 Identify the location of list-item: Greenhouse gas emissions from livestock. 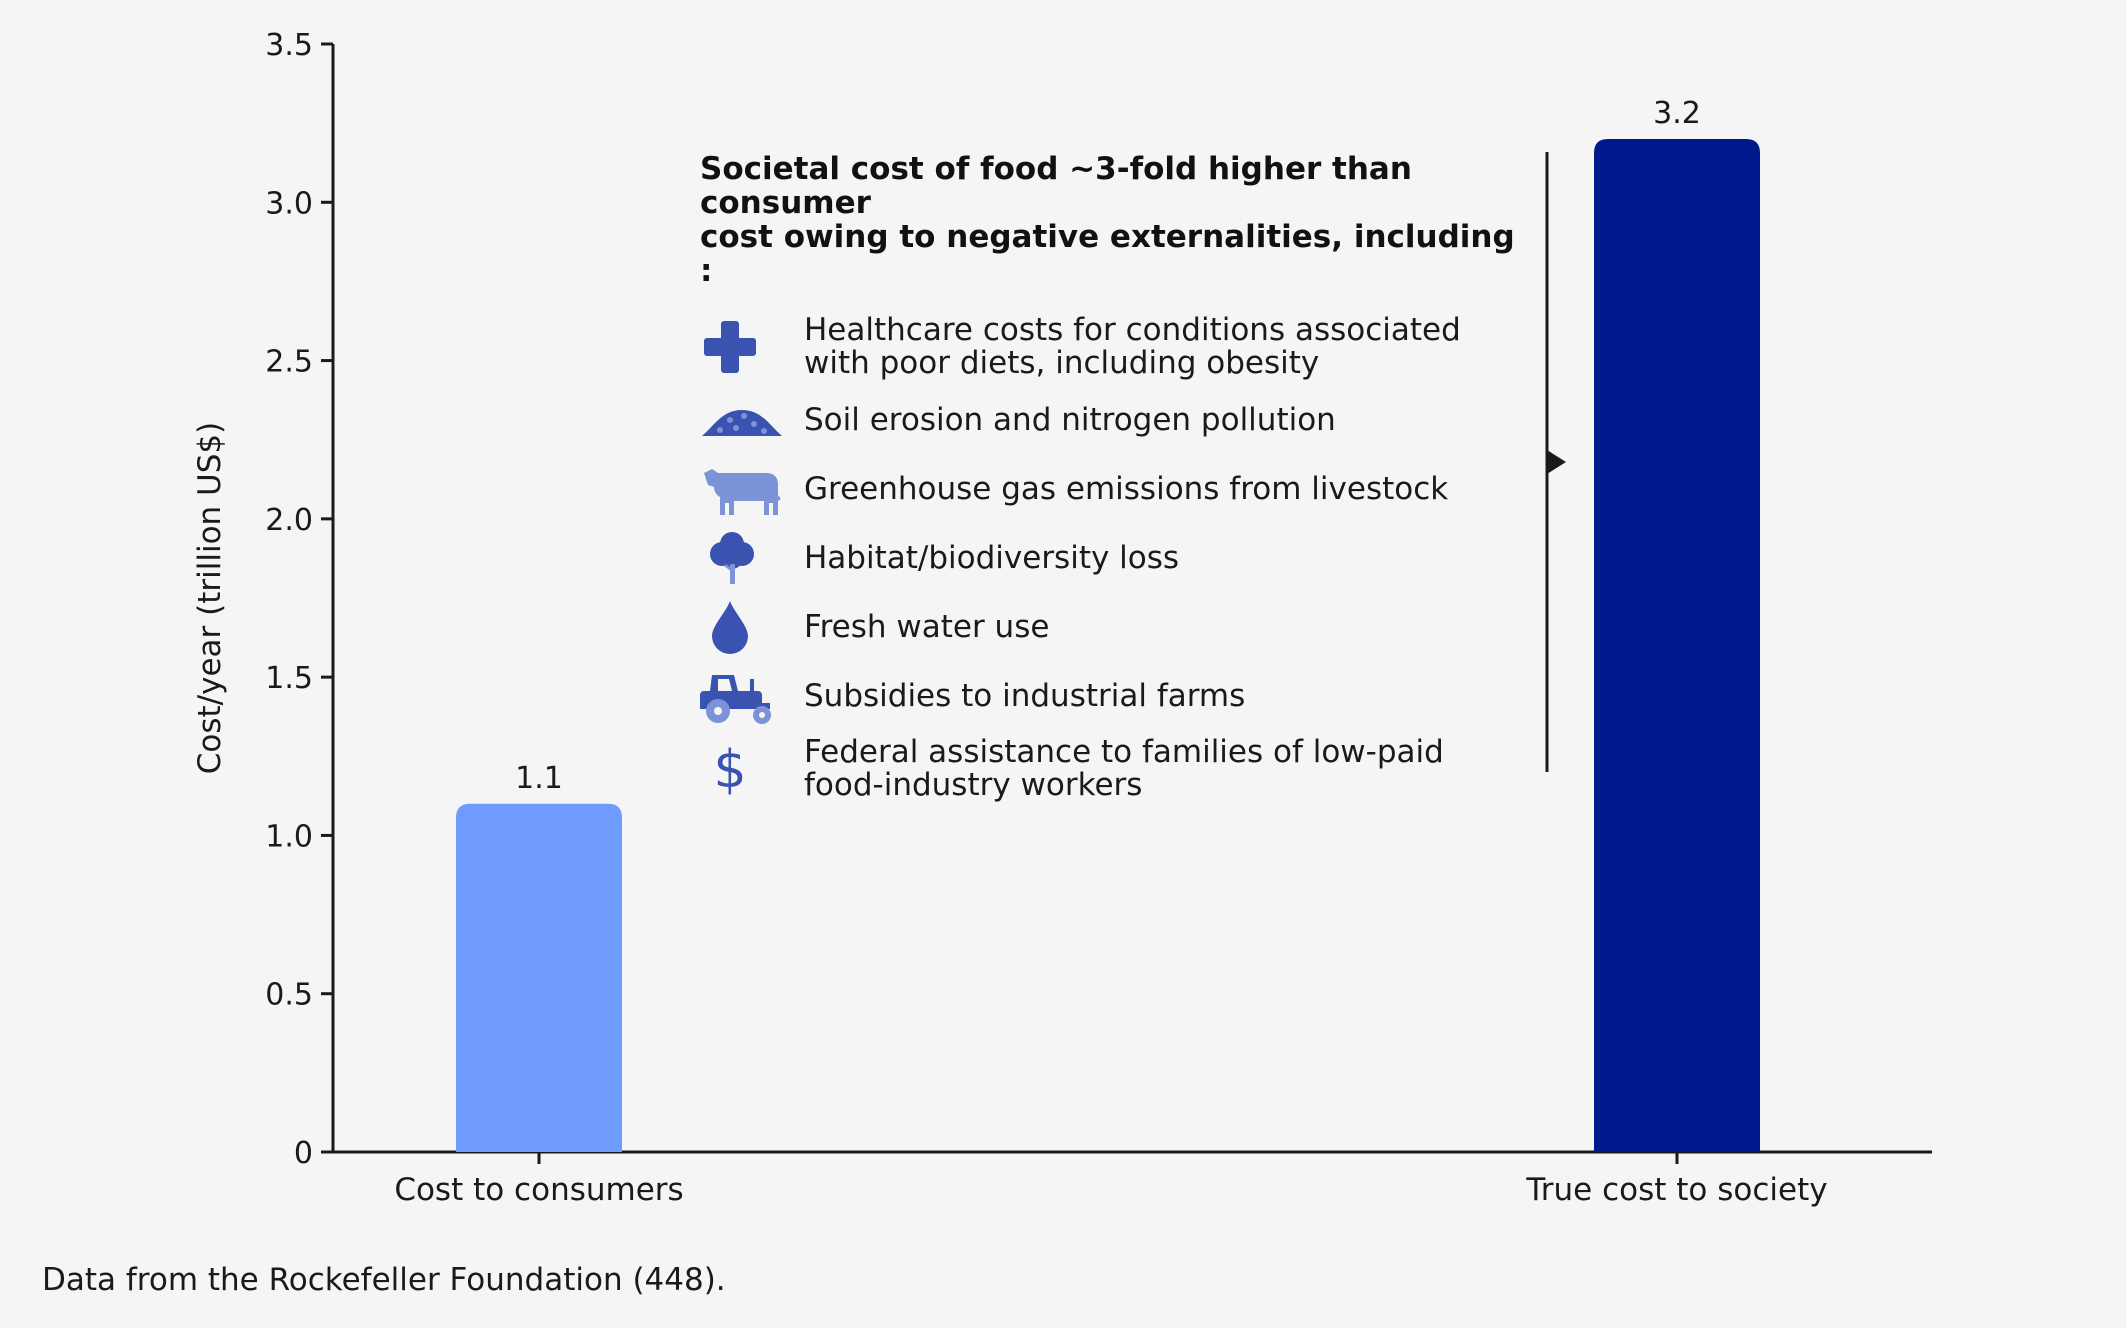
(1115, 489).